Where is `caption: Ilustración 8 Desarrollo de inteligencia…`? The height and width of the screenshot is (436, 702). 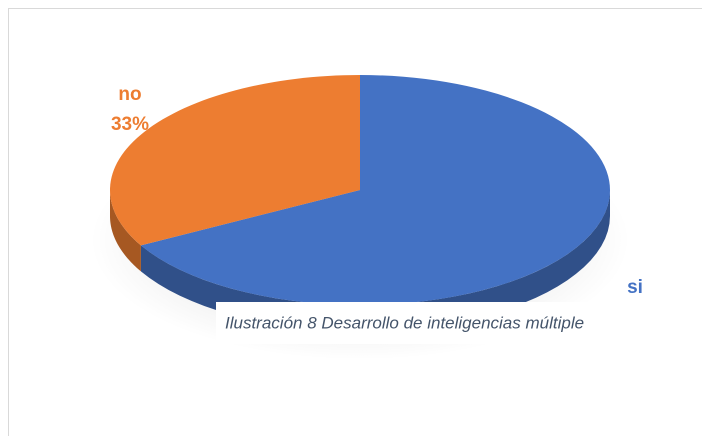
caption: Ilustración 8 Desarrollo de inteligencia… is located at coordinates (404, 322).